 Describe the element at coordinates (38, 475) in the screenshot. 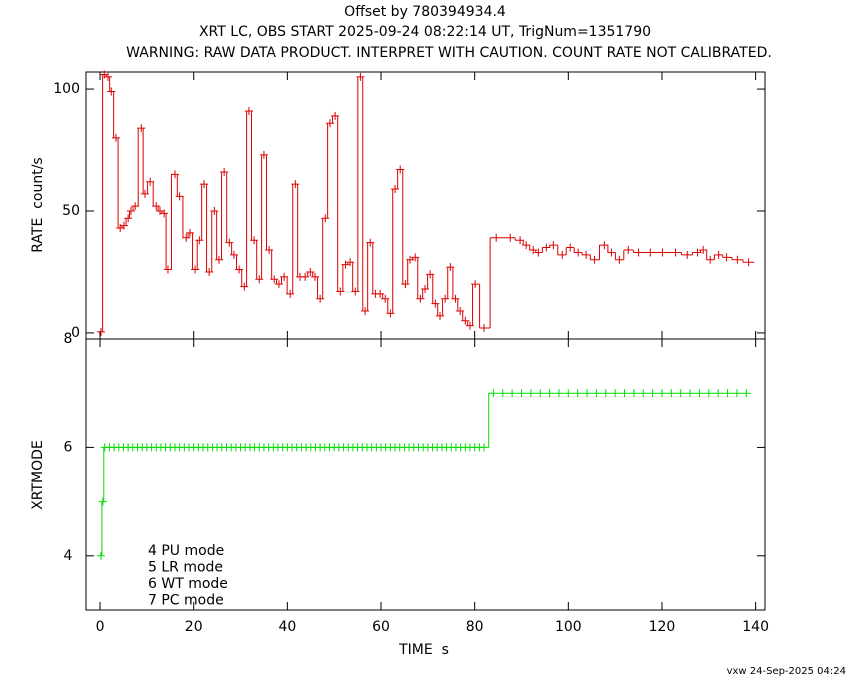

I see `y-axis-label: XRTMODE` at that location.